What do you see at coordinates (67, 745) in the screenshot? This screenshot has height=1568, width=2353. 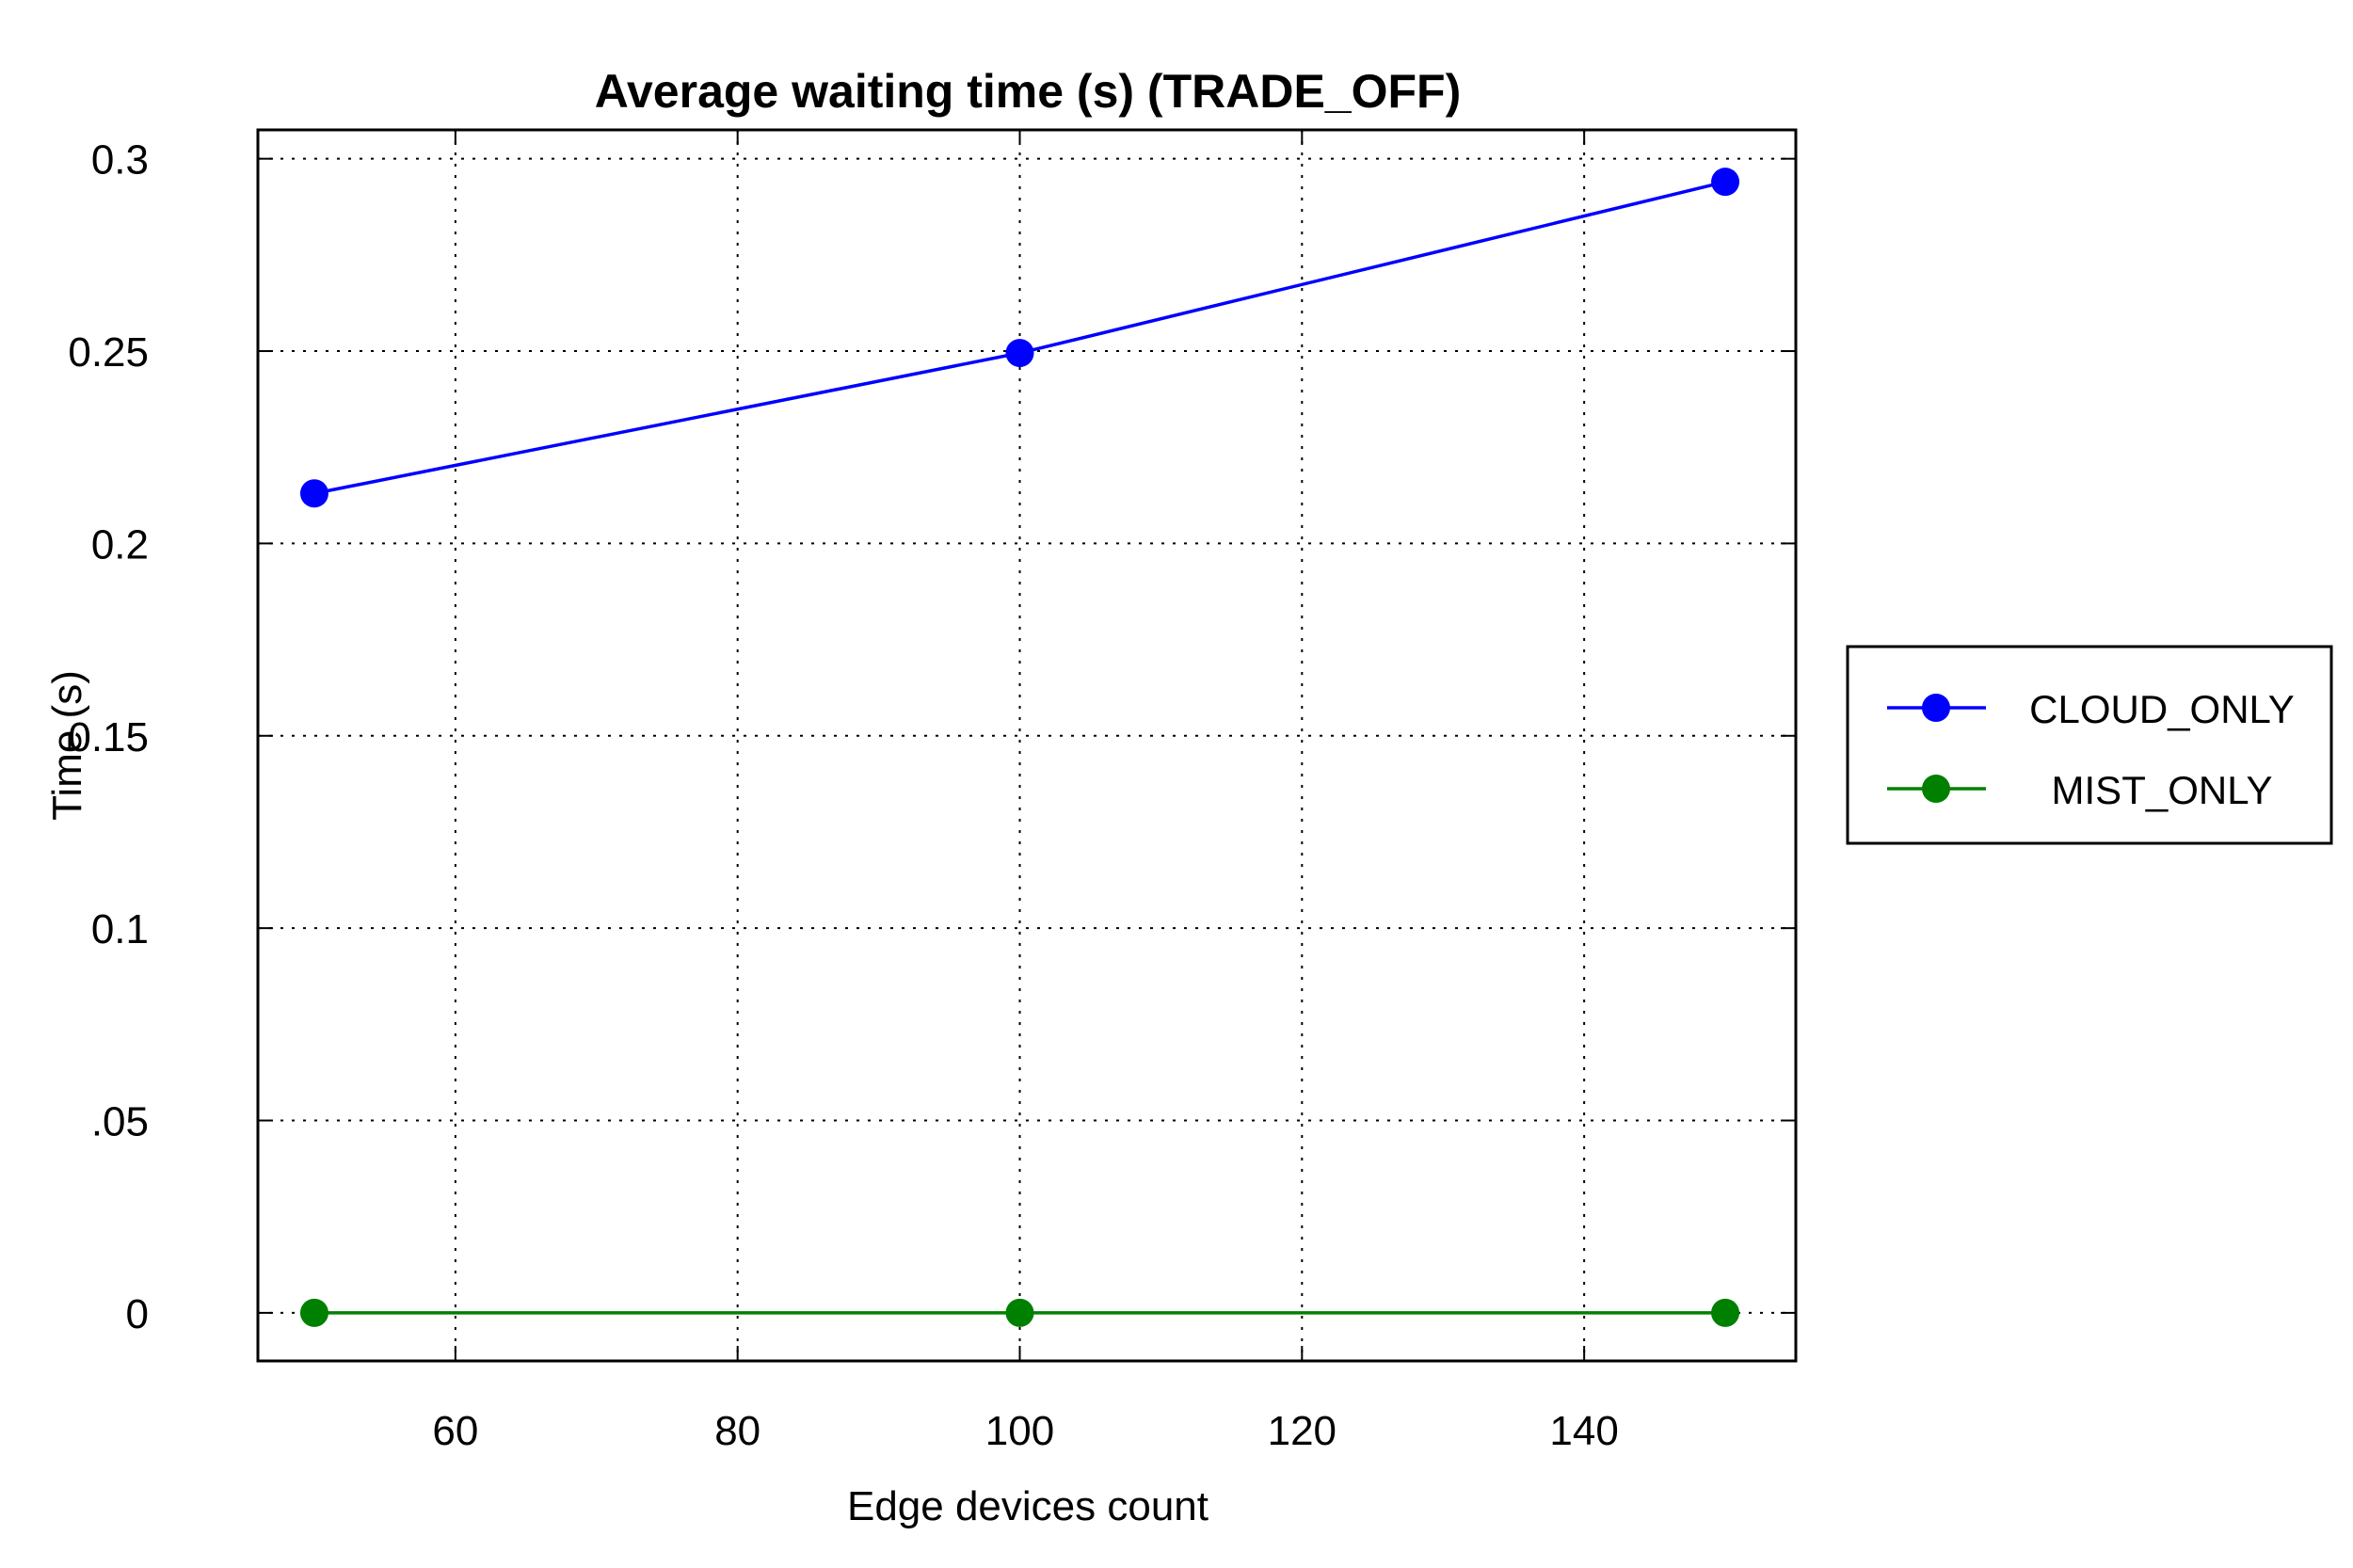 I see `y-axis-label: Time (s)` at bounding box center [67, 745].